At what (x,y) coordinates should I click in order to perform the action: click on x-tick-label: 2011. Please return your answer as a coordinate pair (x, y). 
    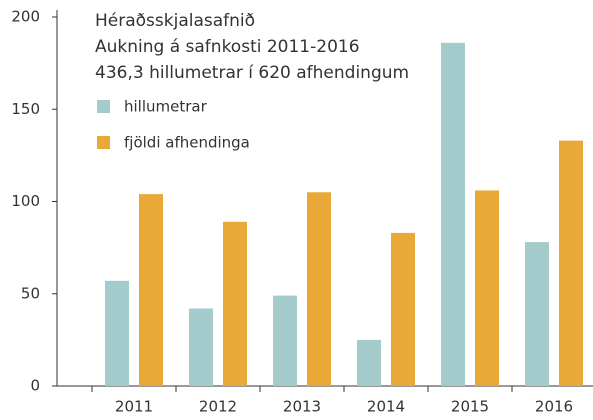
    Looking at the image, I should click on (134, 407).